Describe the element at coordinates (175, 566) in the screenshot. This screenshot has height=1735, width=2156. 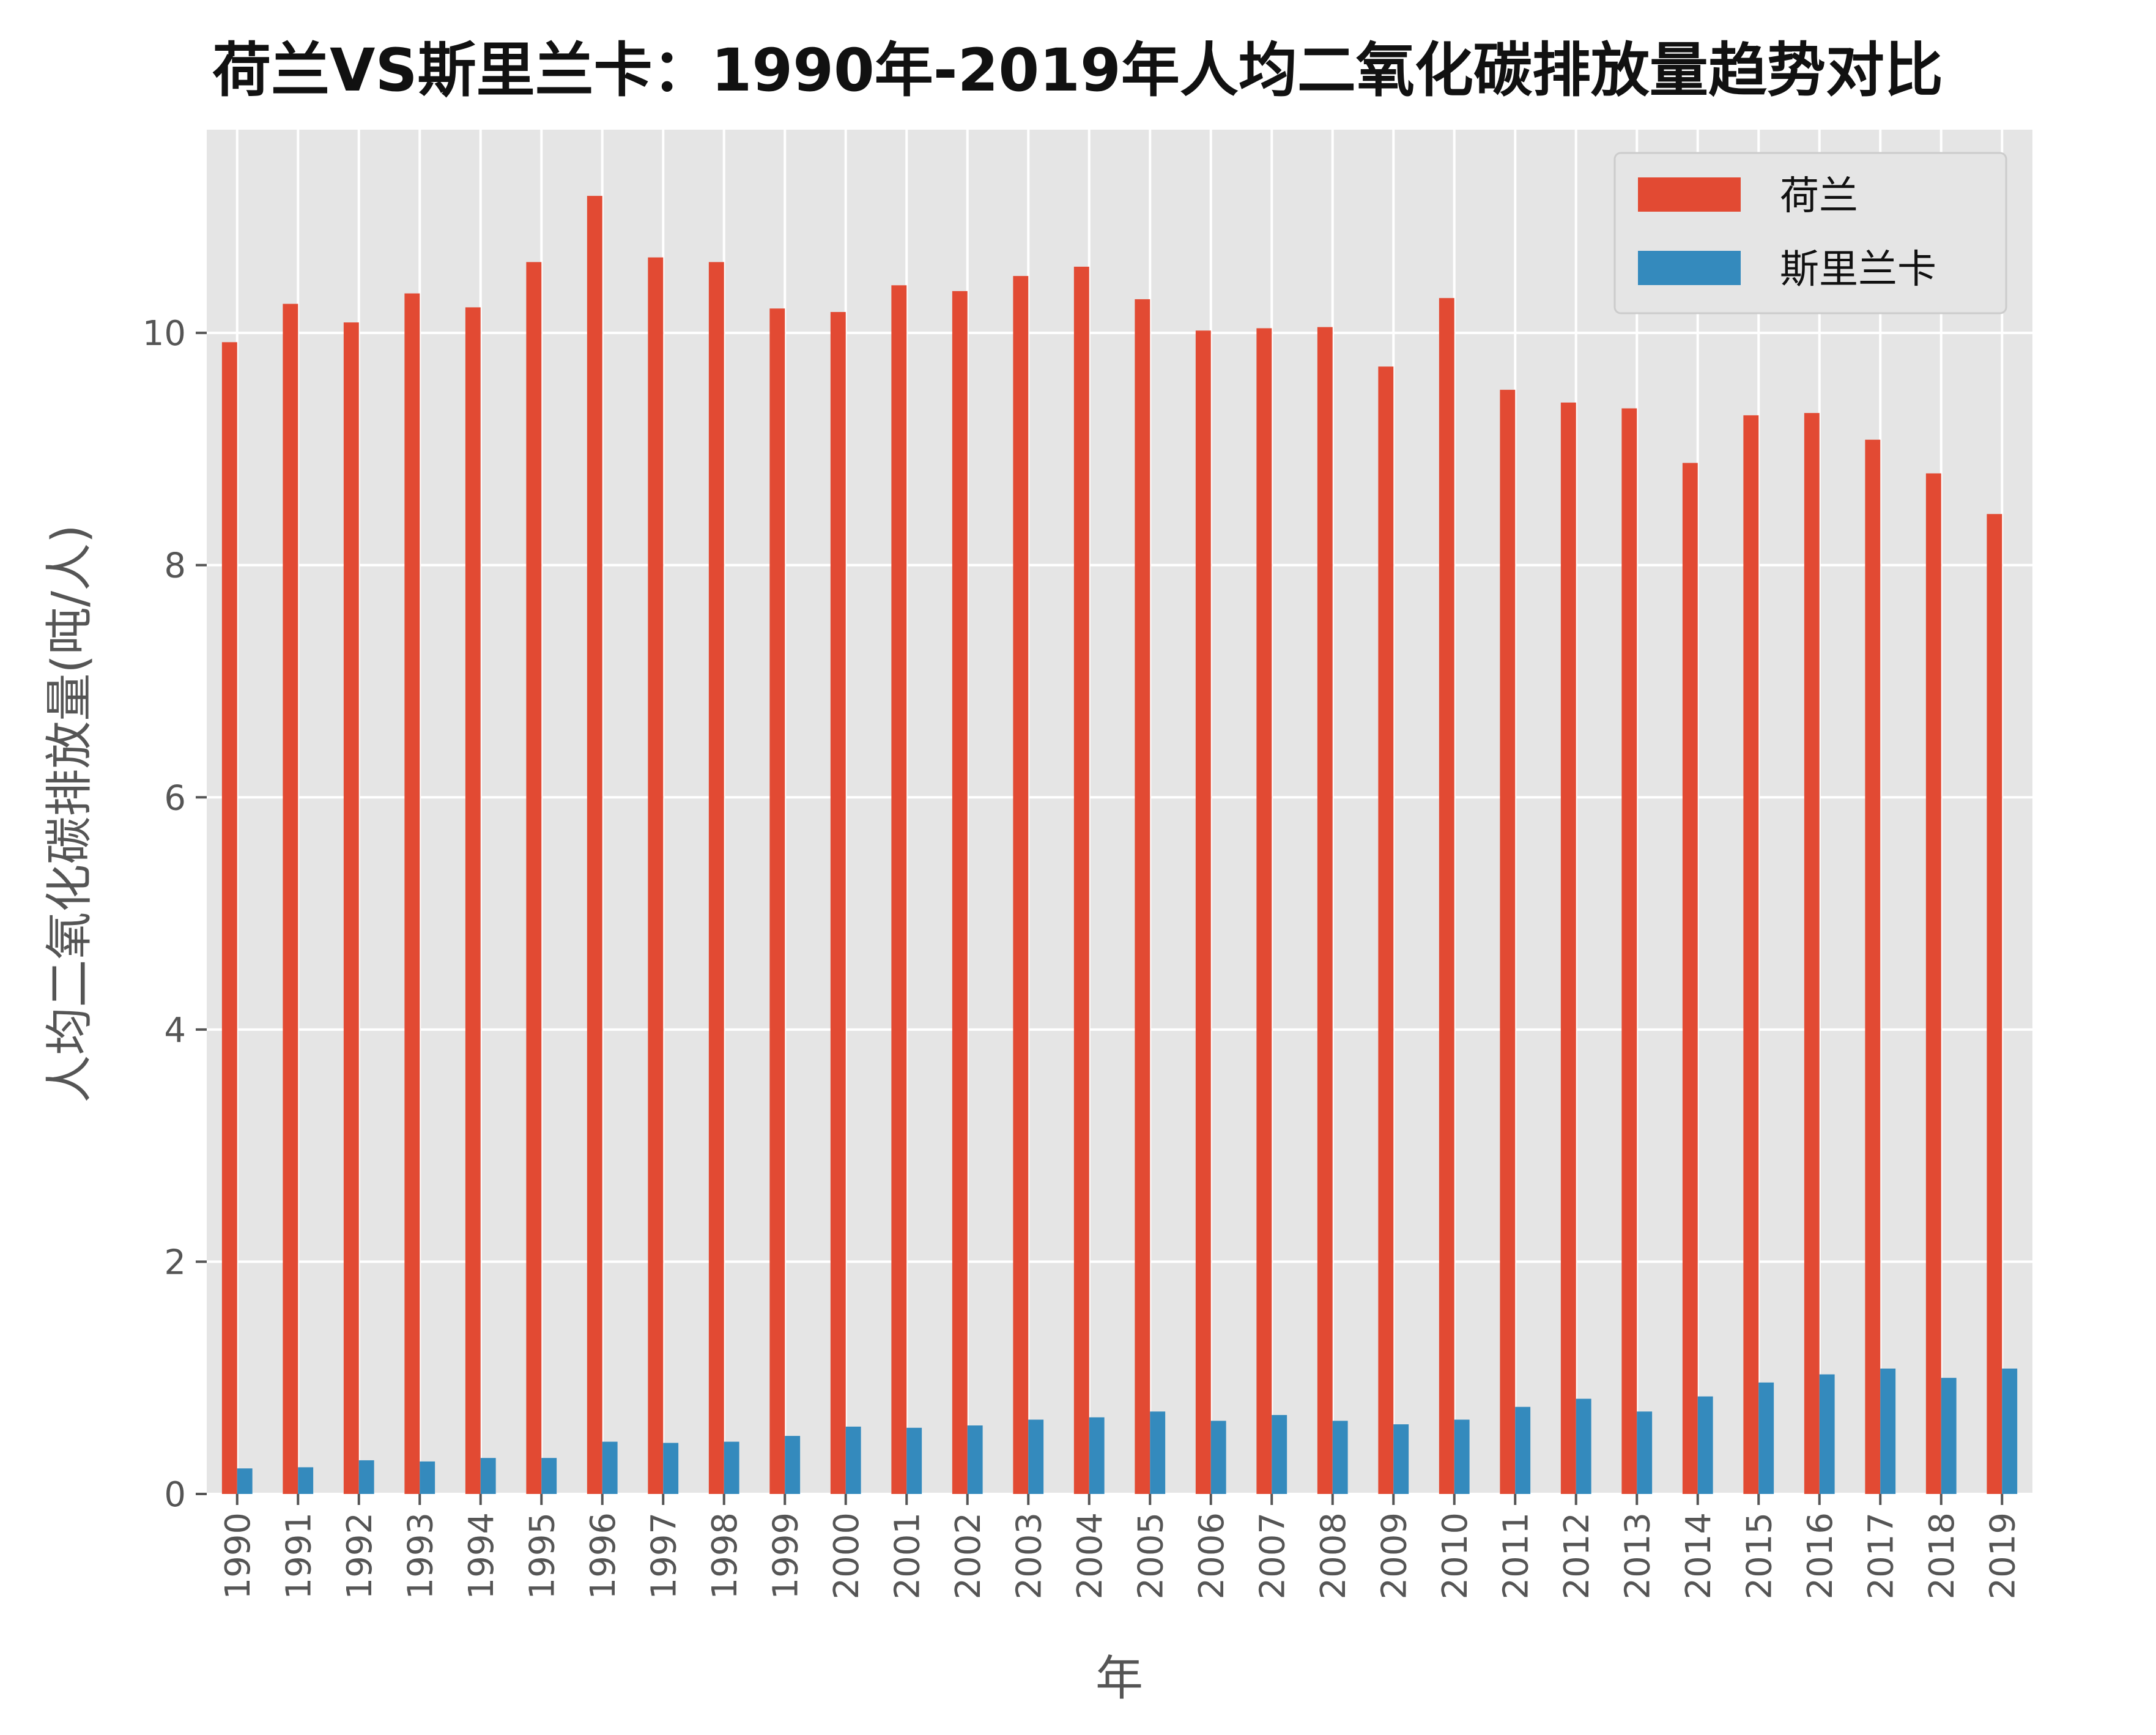
I see `y-tick-label: 8` at that location.